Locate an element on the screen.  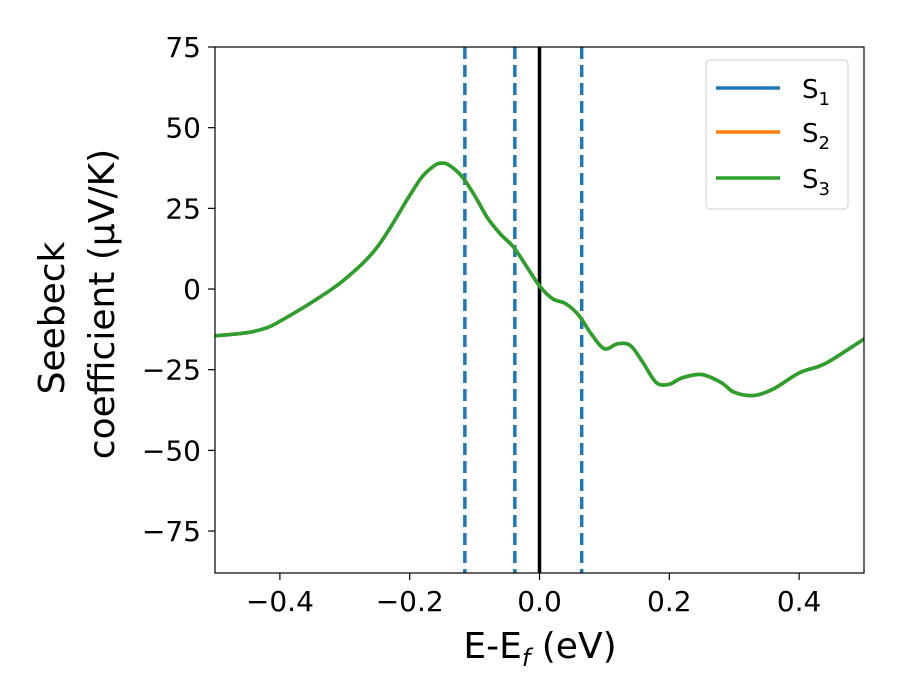
y-axis-title-line2: coefficient (μV/K) is located at coordinates (102, 304).